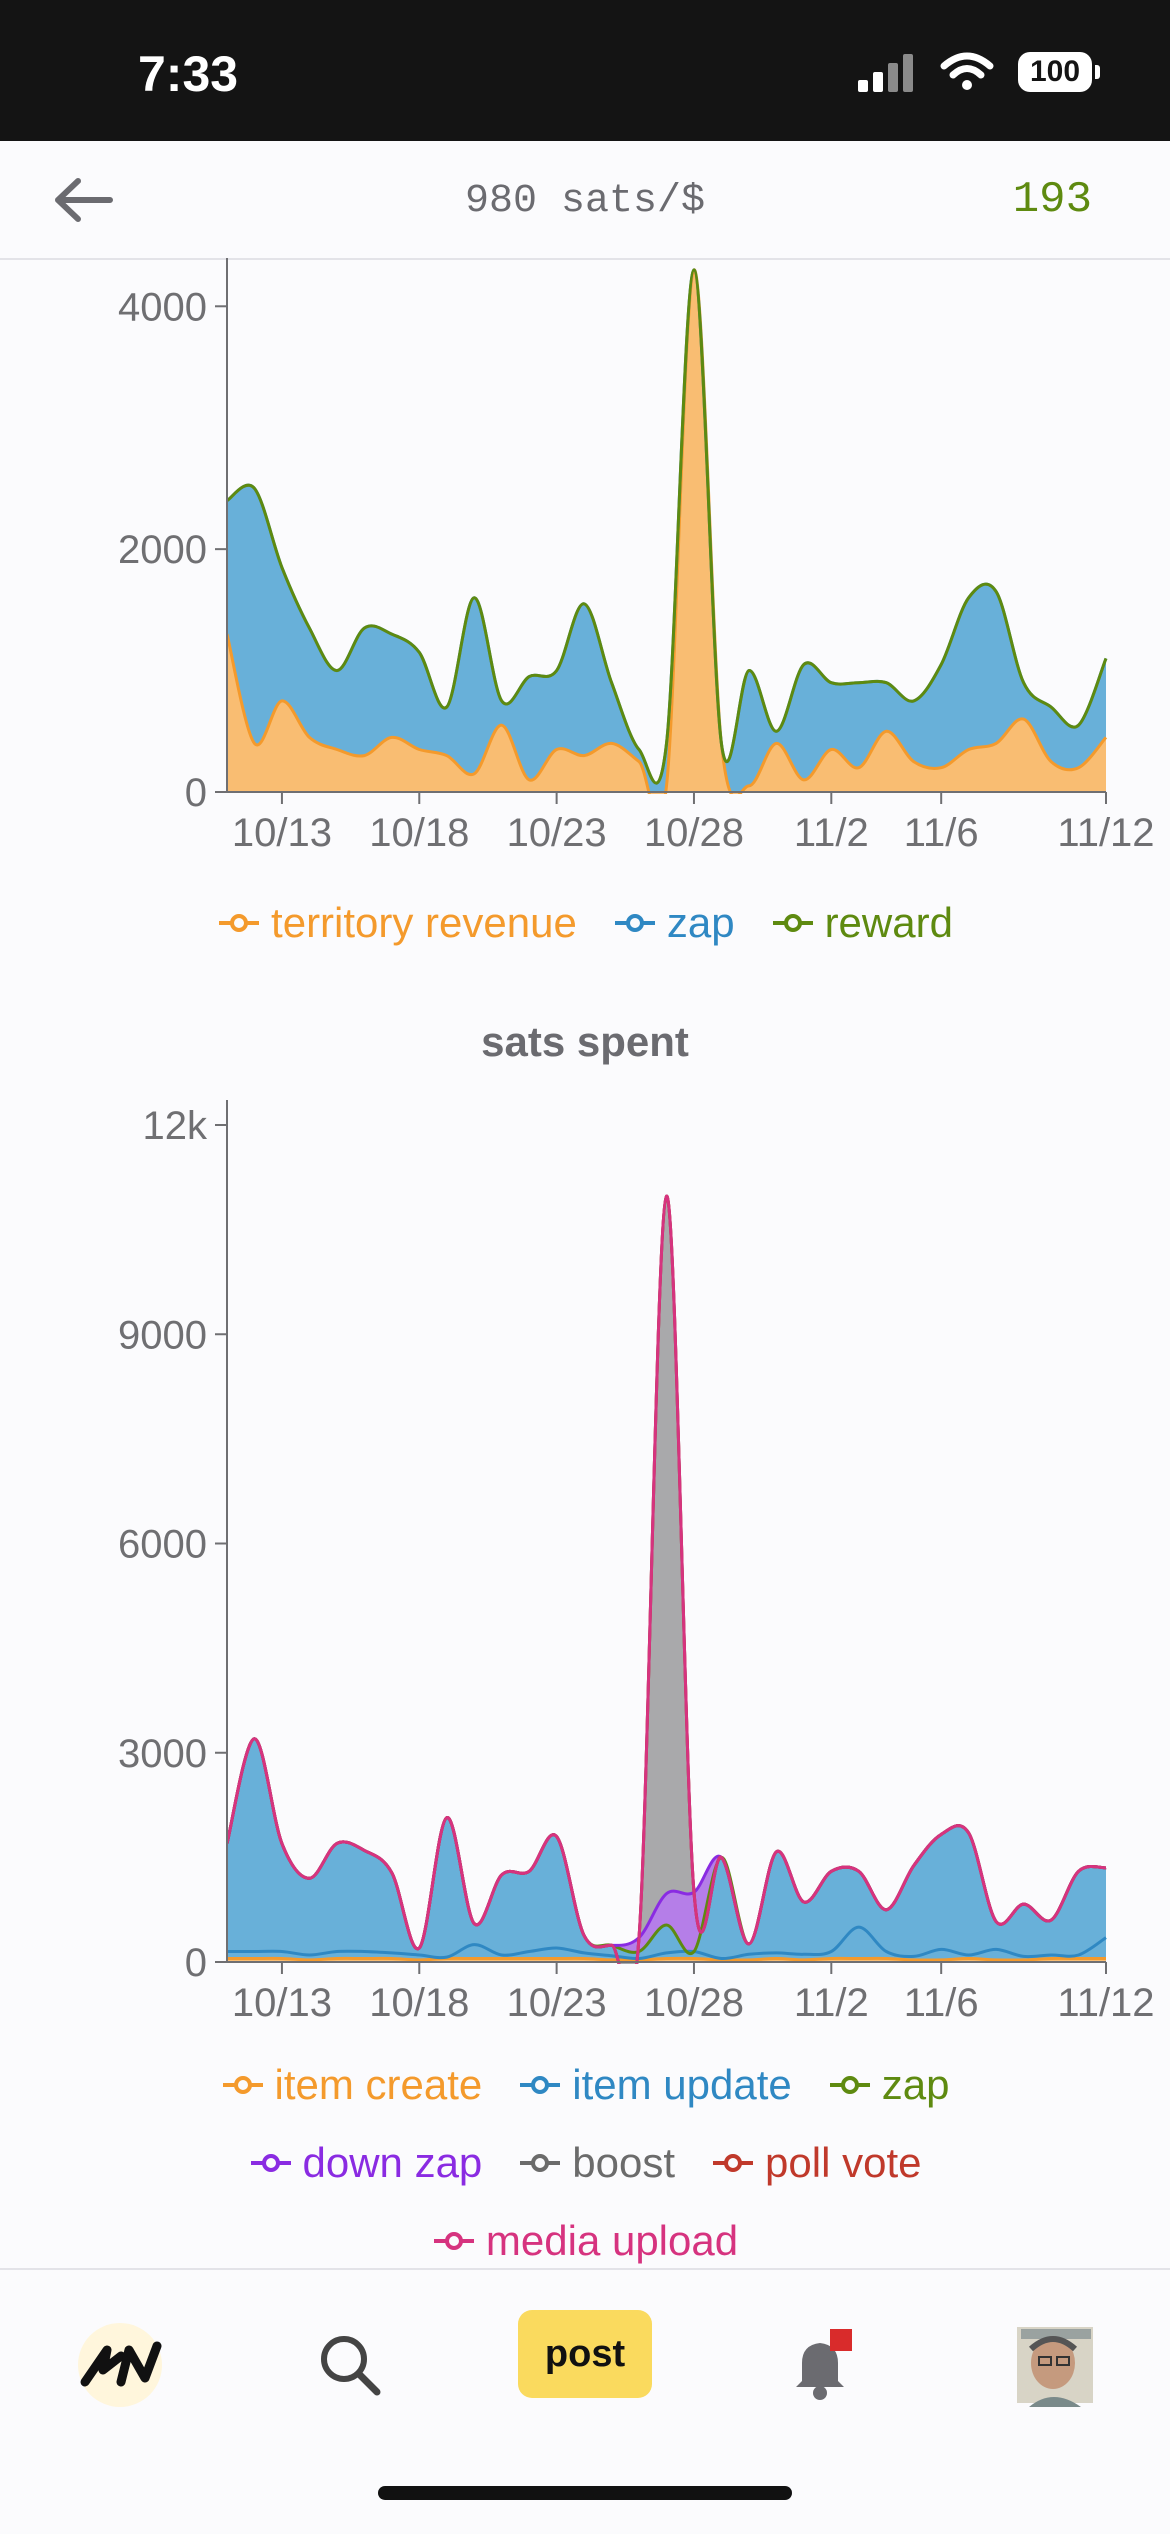 This screenshot has width=1170, height=2534. Describe the element at coordinates (967, 71) in the screenshot. I see `wifi-icon` at that location.